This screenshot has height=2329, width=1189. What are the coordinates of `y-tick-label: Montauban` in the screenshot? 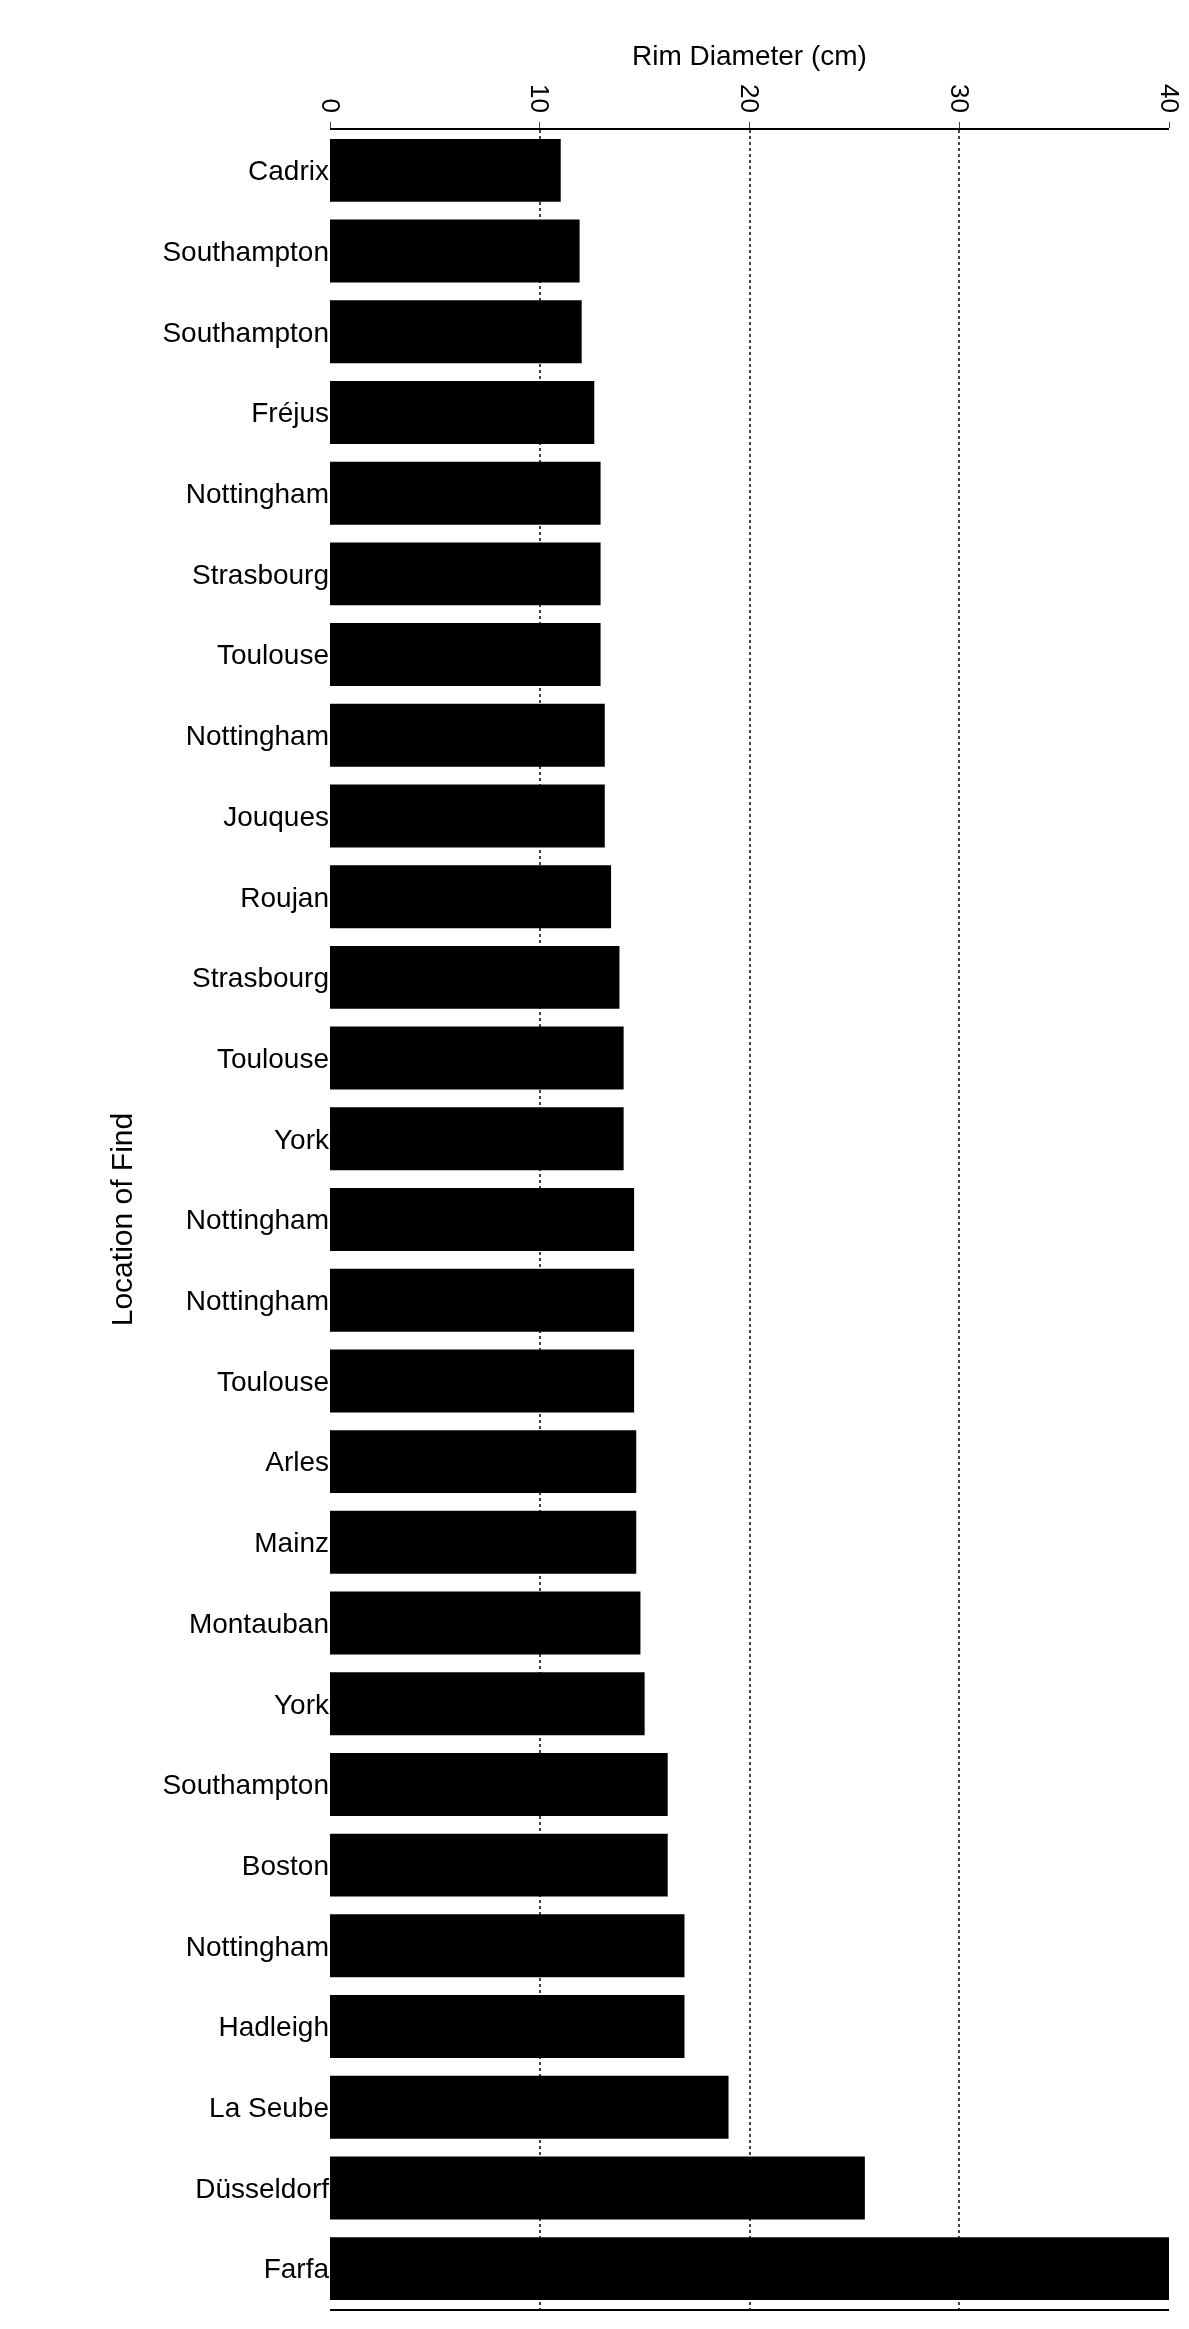 It's located at (258, 1623).